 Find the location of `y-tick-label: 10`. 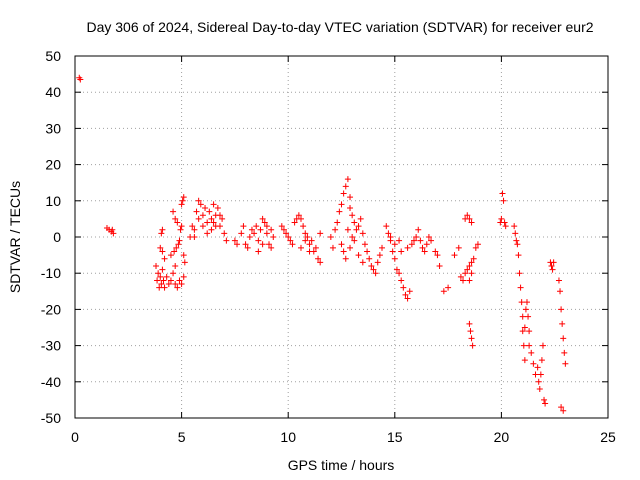

y-tick-label: 10 is located at coordinates (53, 201).